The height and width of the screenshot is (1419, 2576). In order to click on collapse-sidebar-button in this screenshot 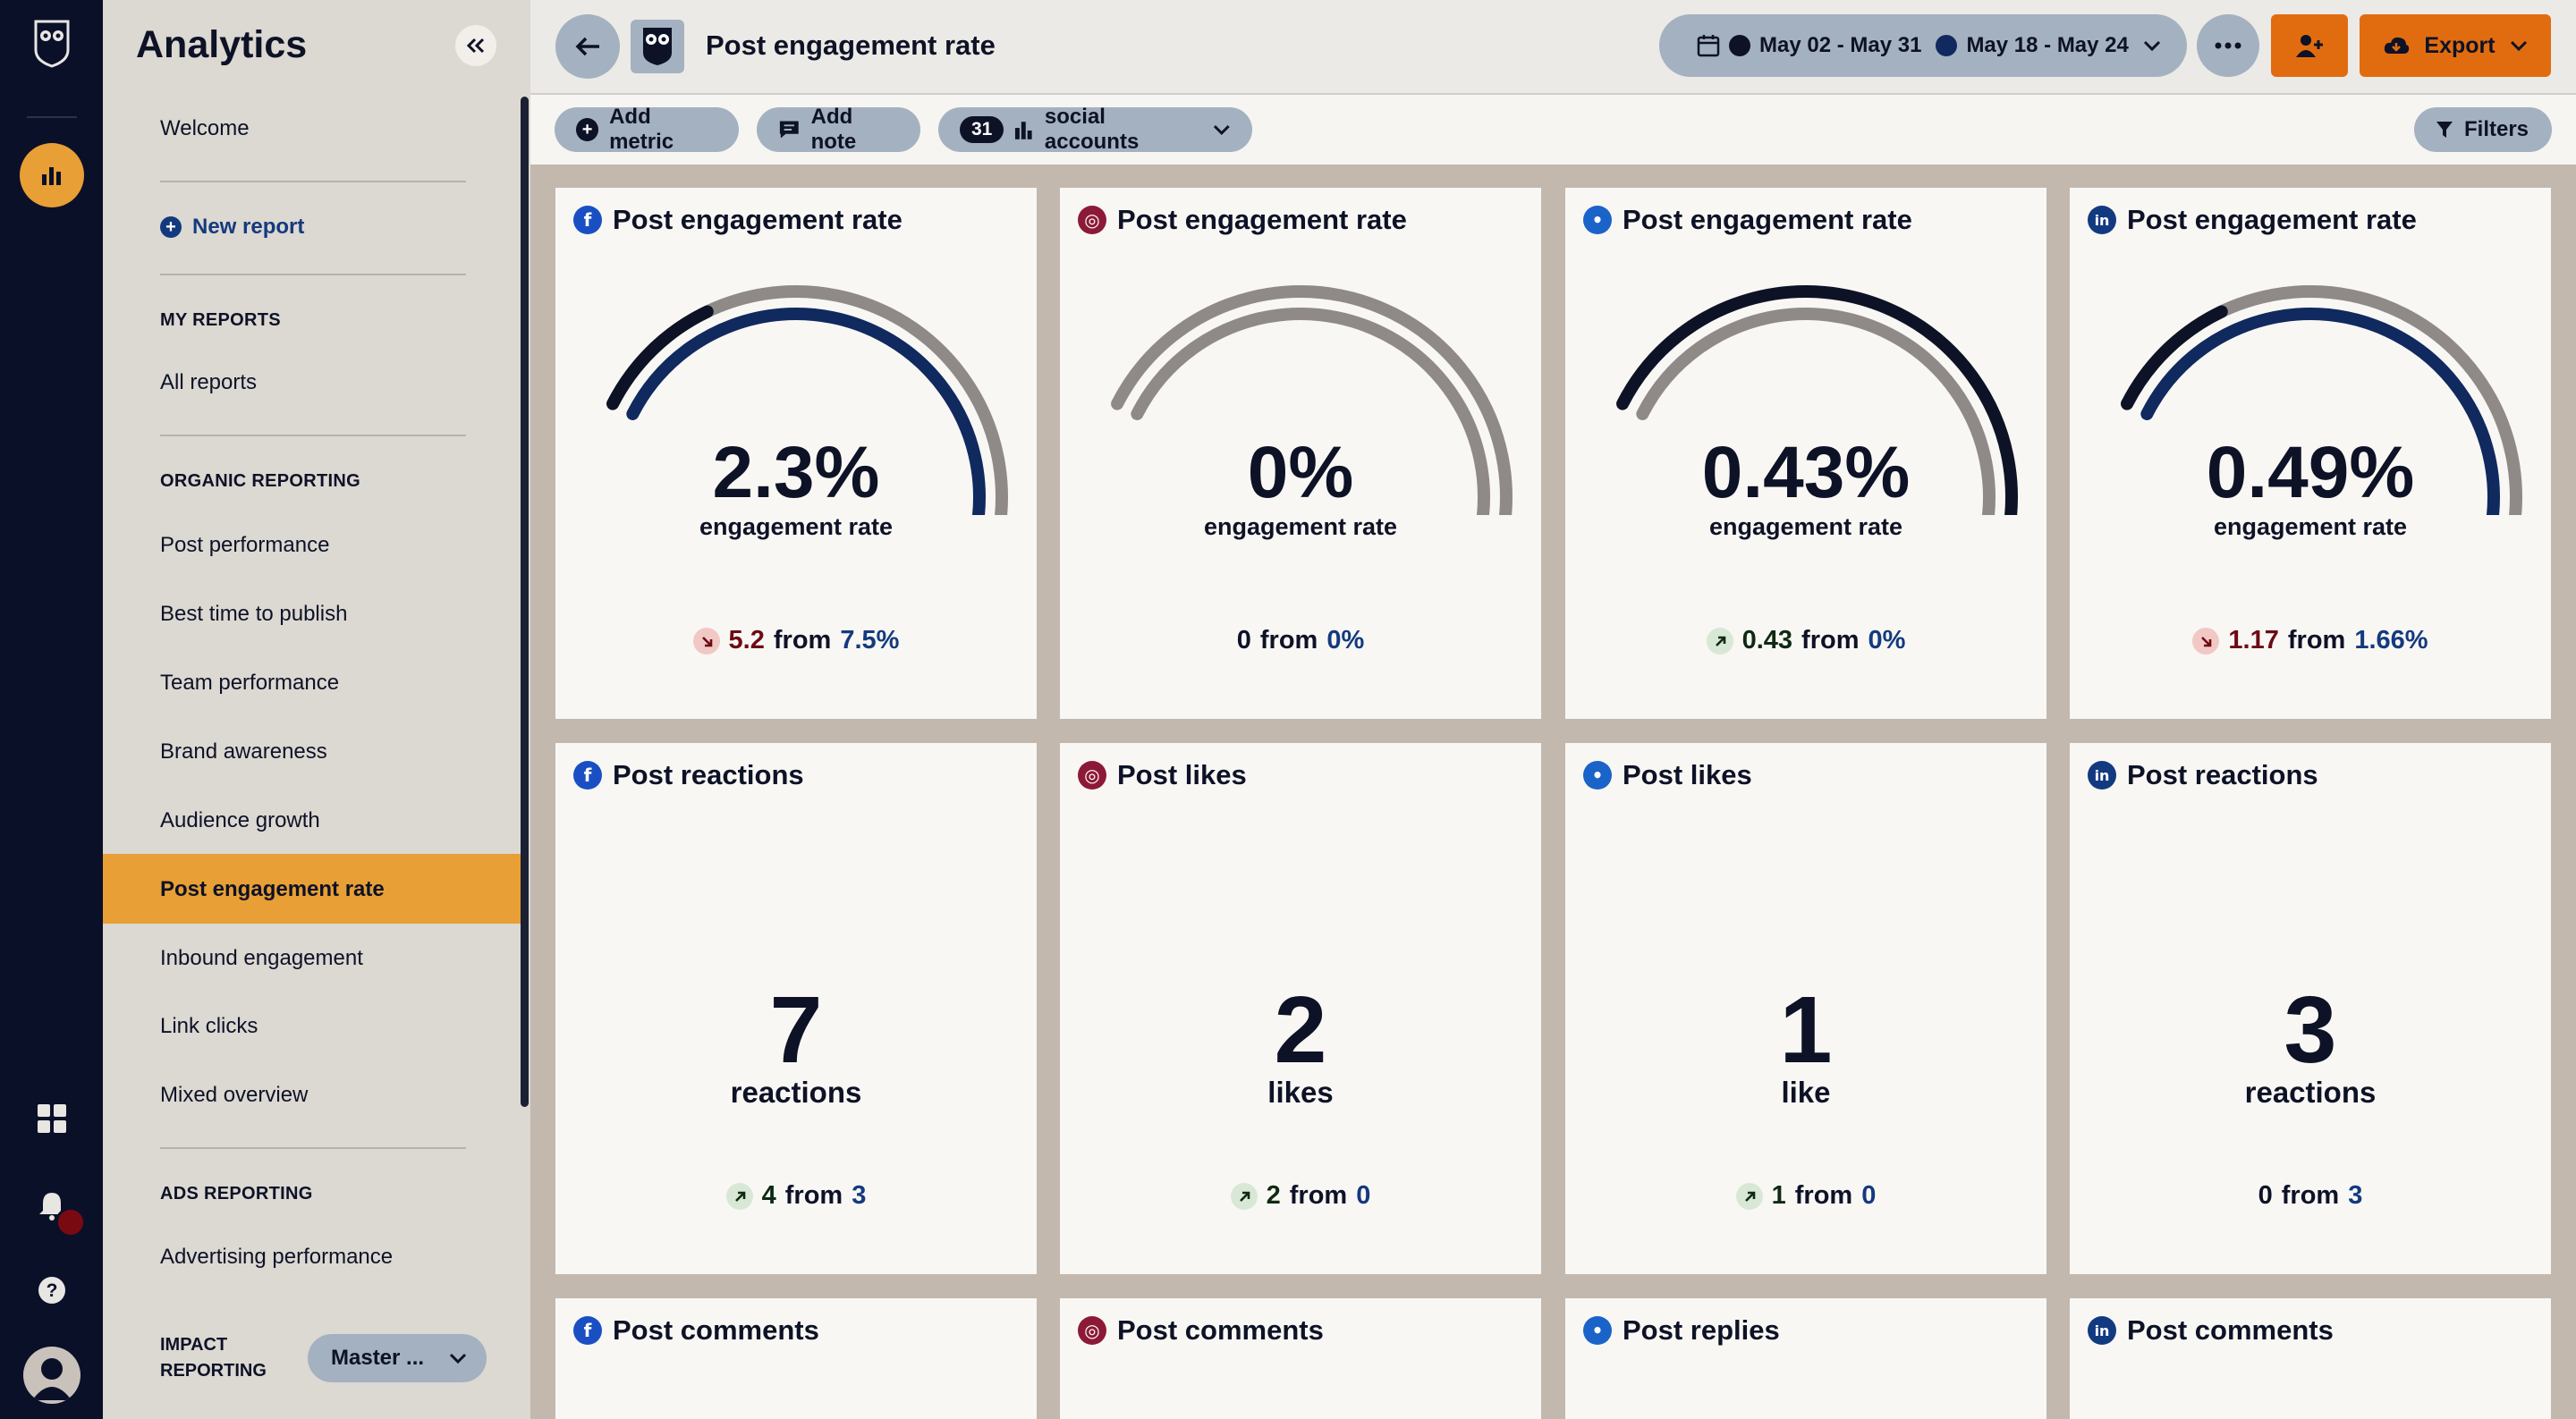, I will do `click(475, 45)`.